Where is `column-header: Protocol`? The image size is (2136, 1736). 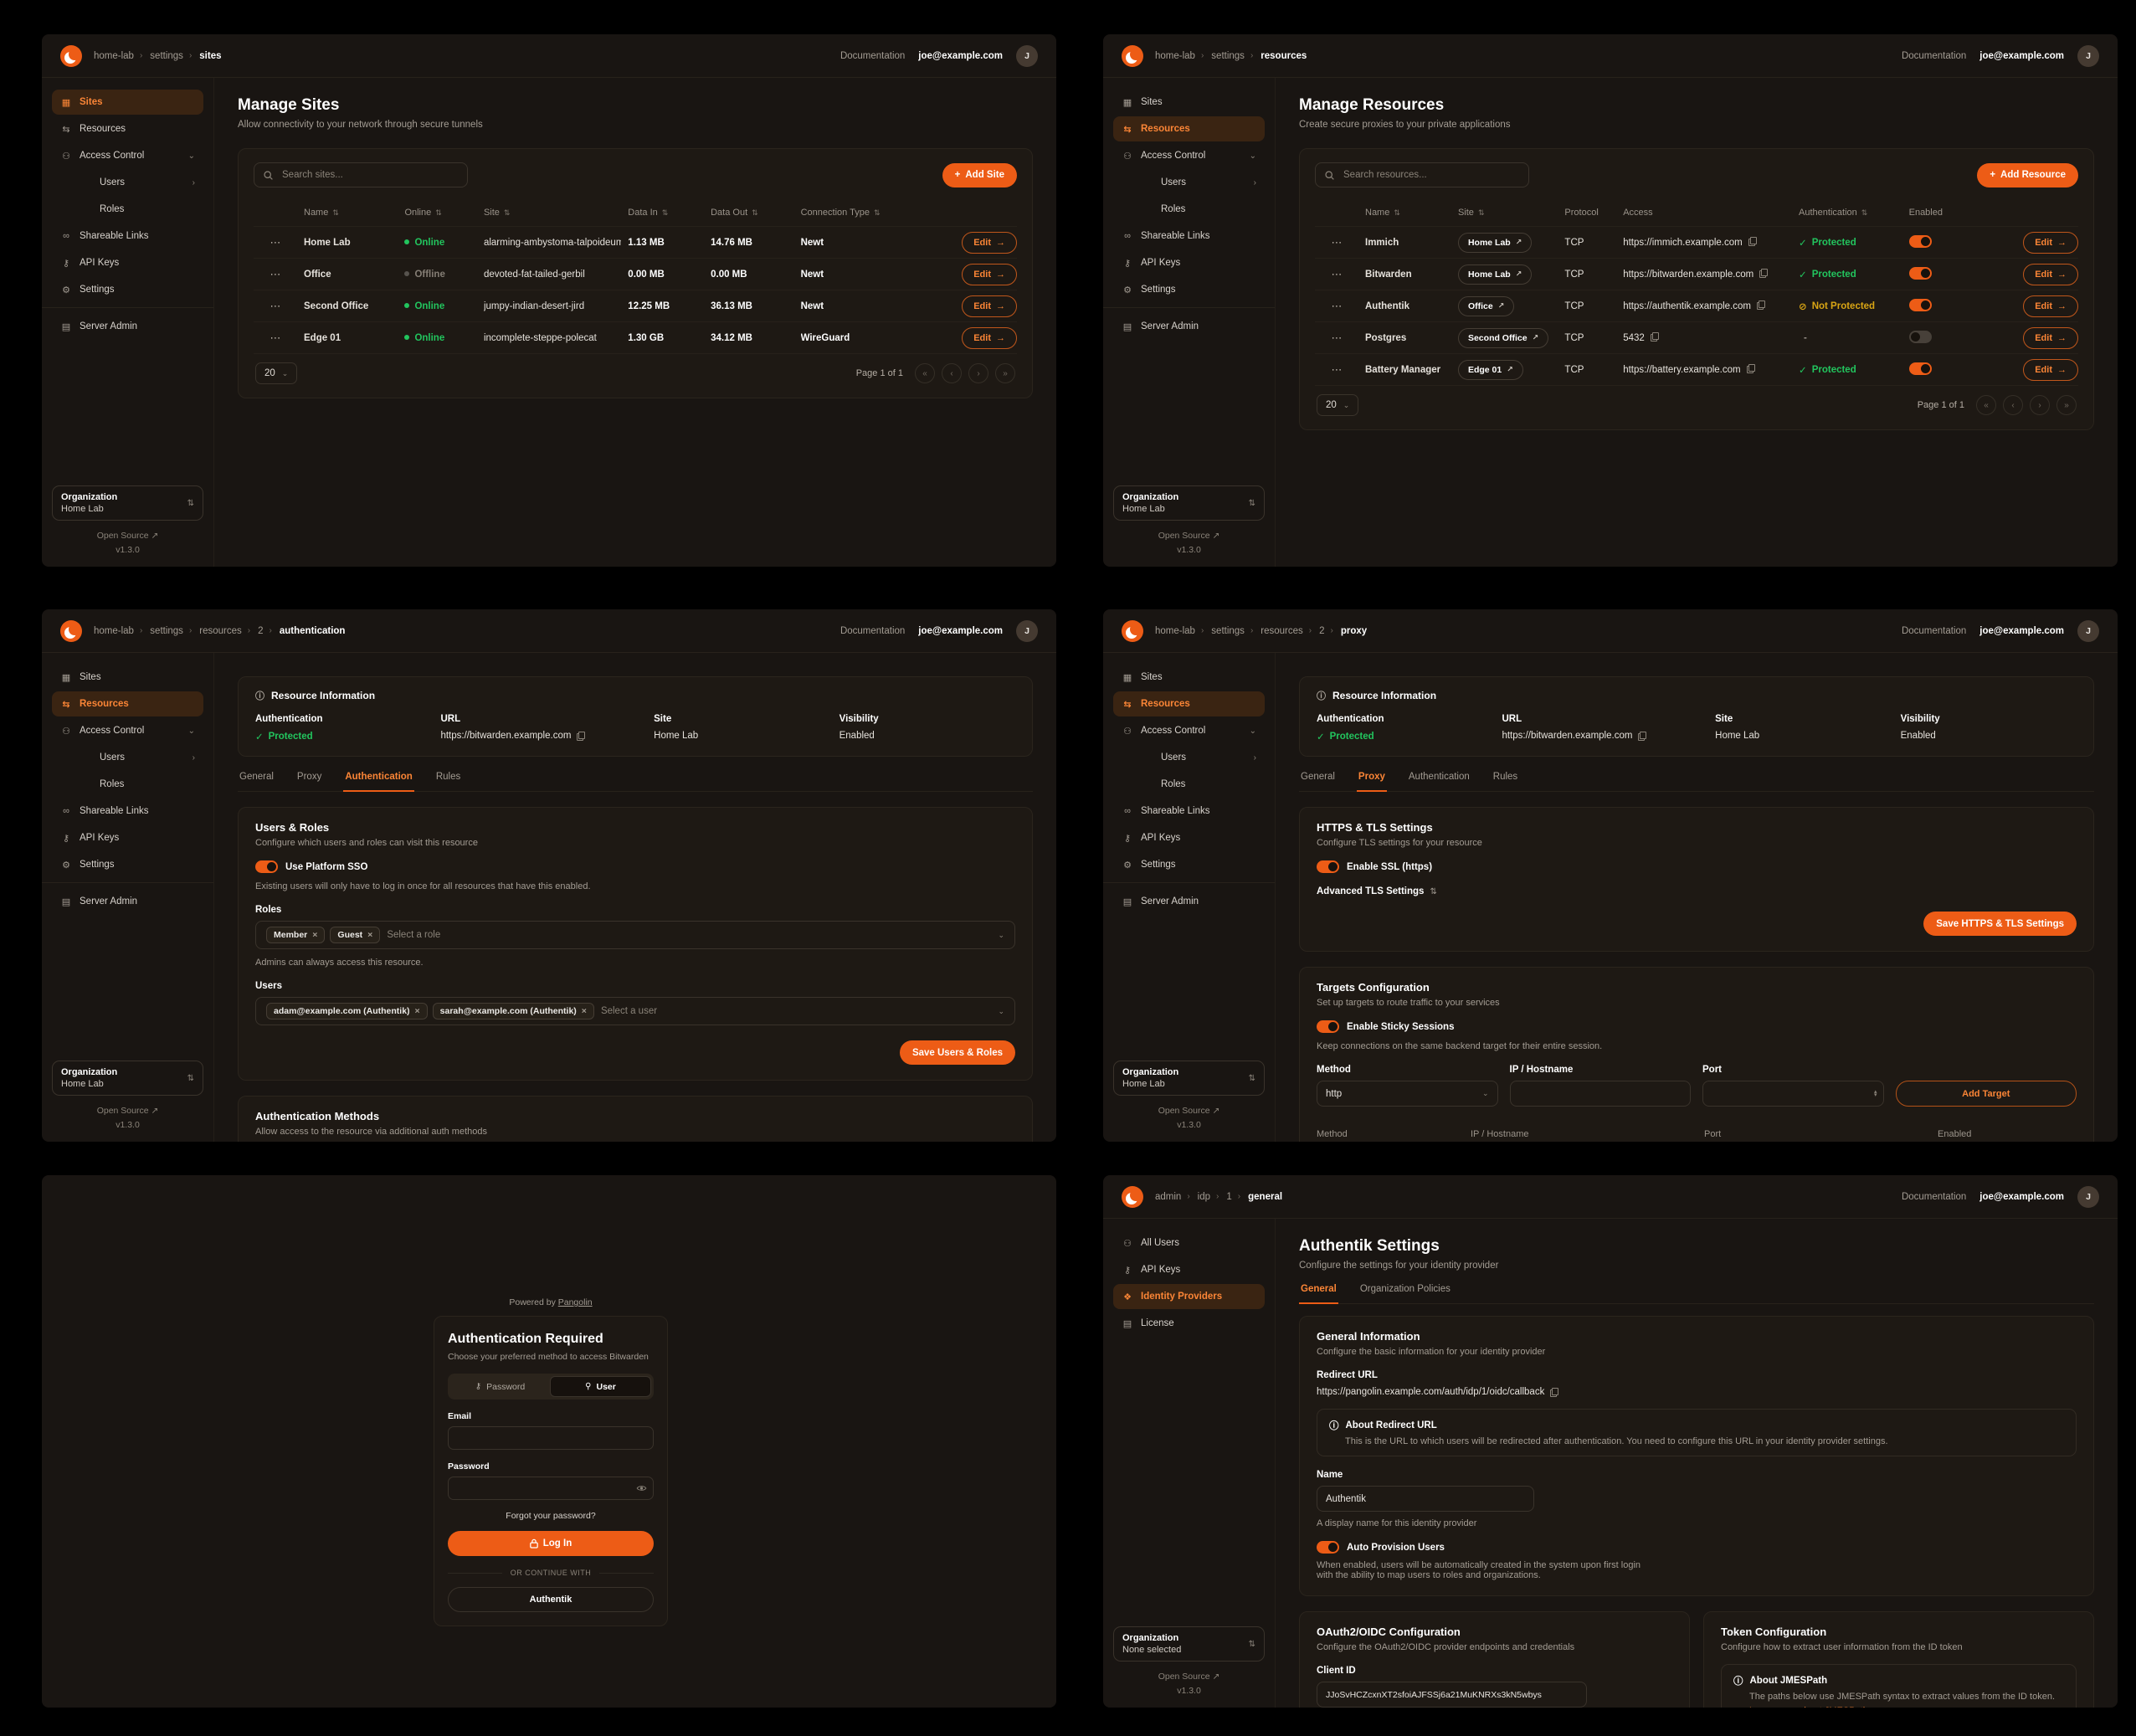 column-header: Protocol is located at coordinates (1582, 213).